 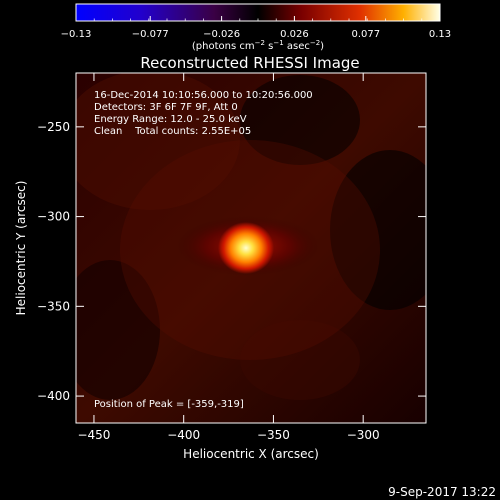 I want to click on colorbar-tick-labels: −0.13 −0.077 −0.026 0.026 0.077 0.13, so click(x=256, y=34).